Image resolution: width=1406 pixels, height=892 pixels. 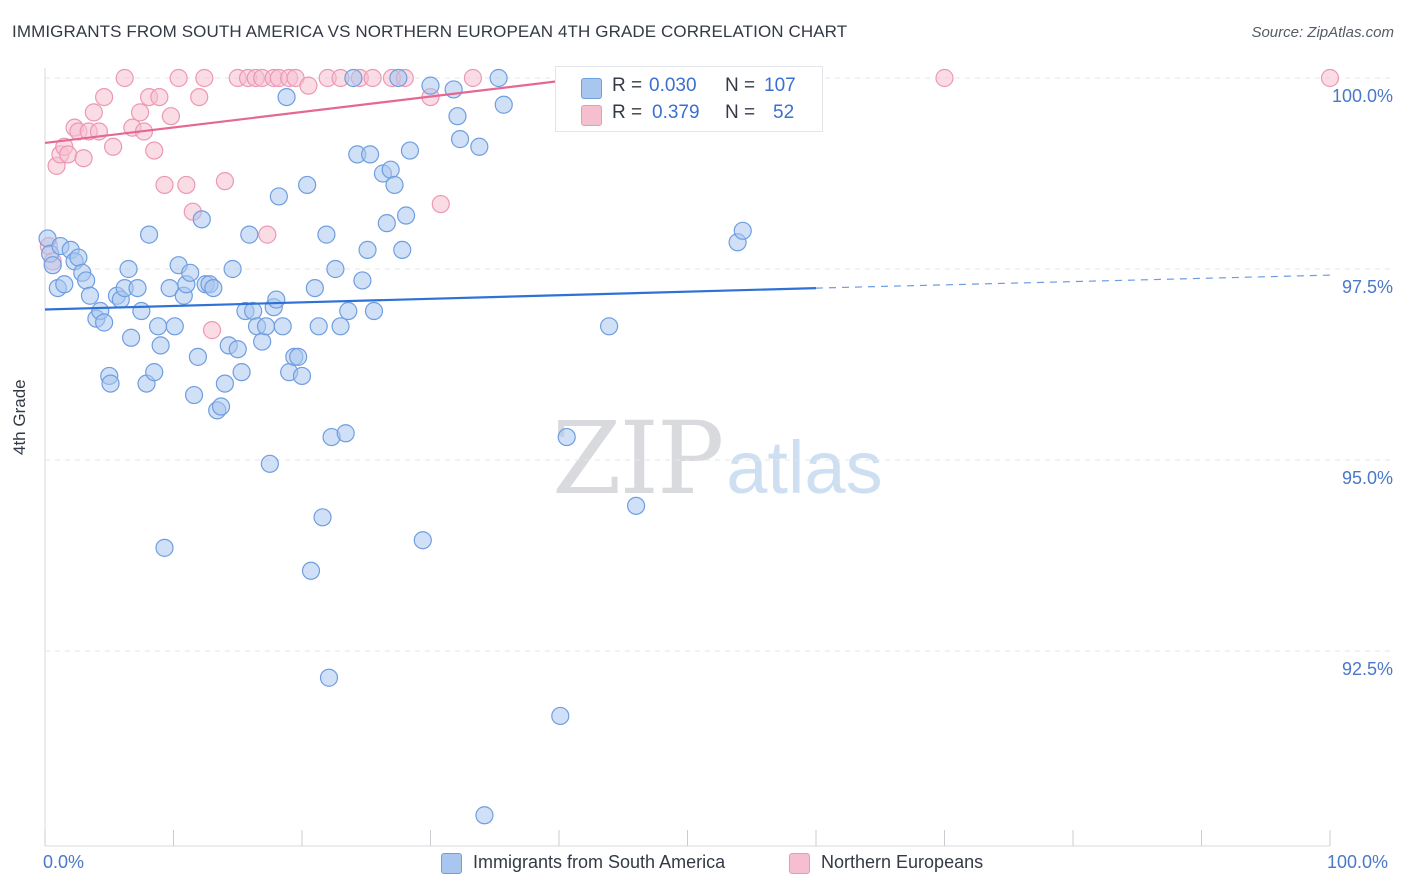 I want to click on legend-pink-swatch, so click(x=799, y=863).